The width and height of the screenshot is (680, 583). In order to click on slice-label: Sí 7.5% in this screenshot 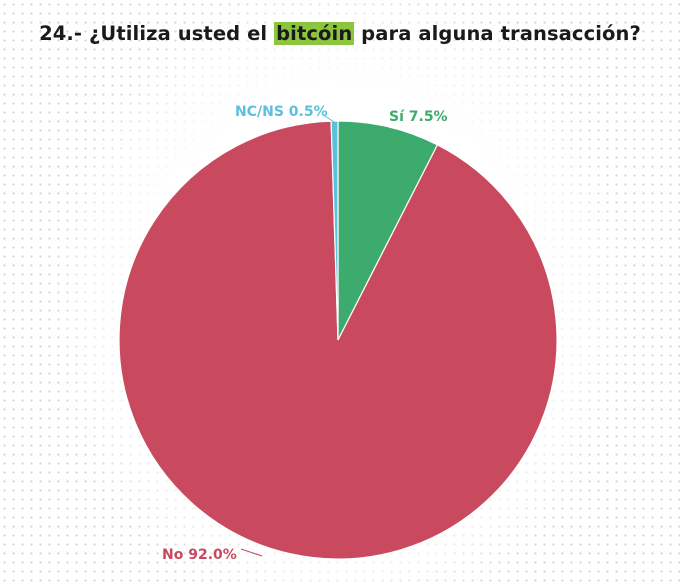, I will do `click(418, 117)`.